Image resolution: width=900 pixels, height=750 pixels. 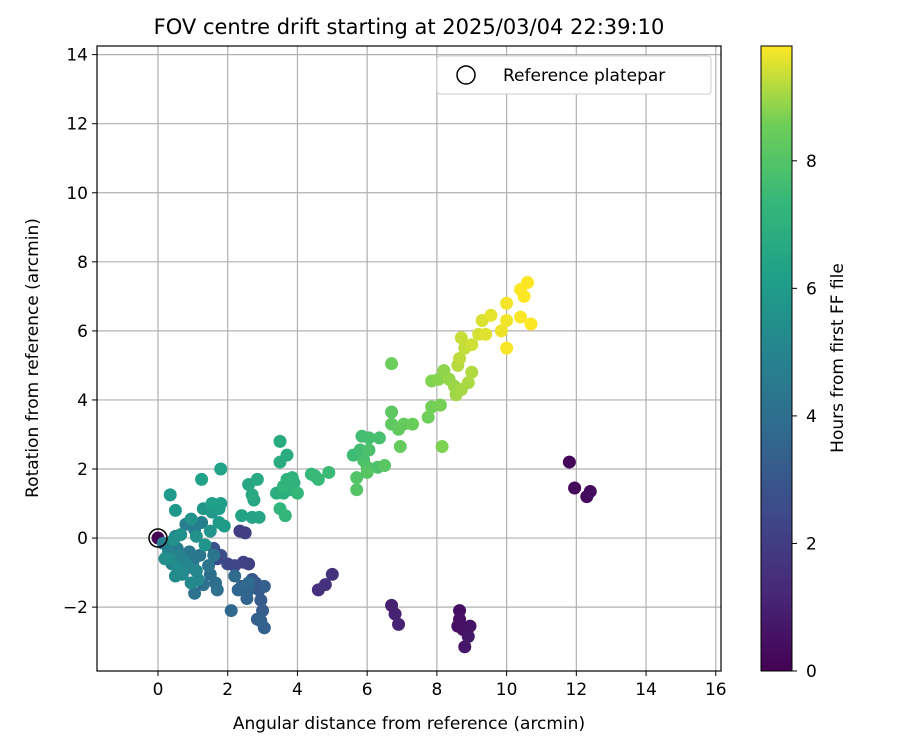 I want to click on colorbar-tick-label: 6, so click(x=811, y=289).